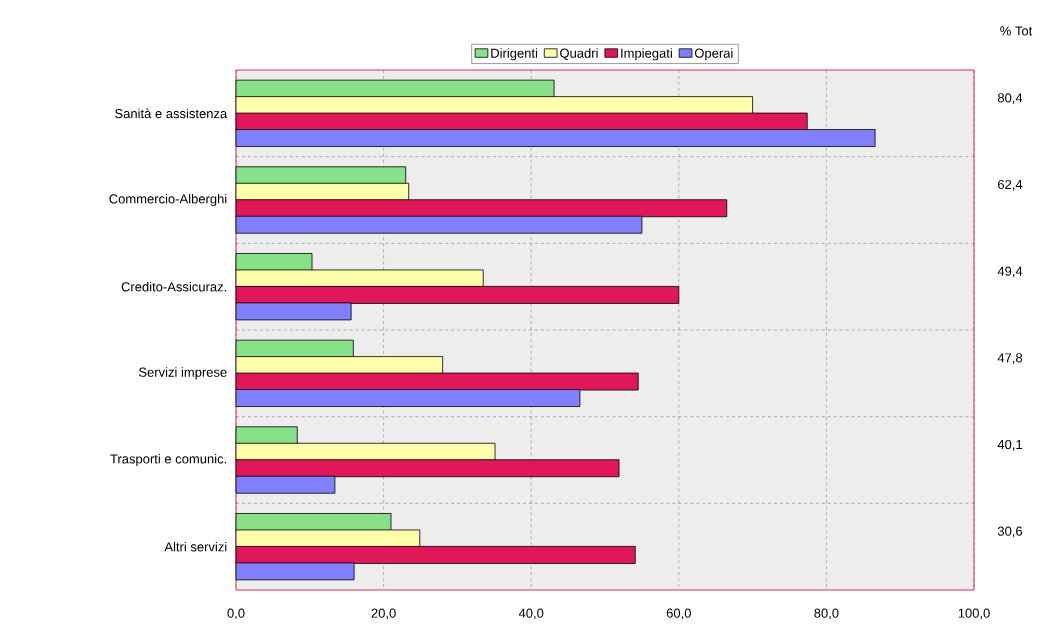 Image resolution: width=1056 pixels, height=641 pixels. Describe the element at coordinates (514, 54) in the screenshot. I see `legend-label: Dirigenti` at that location.